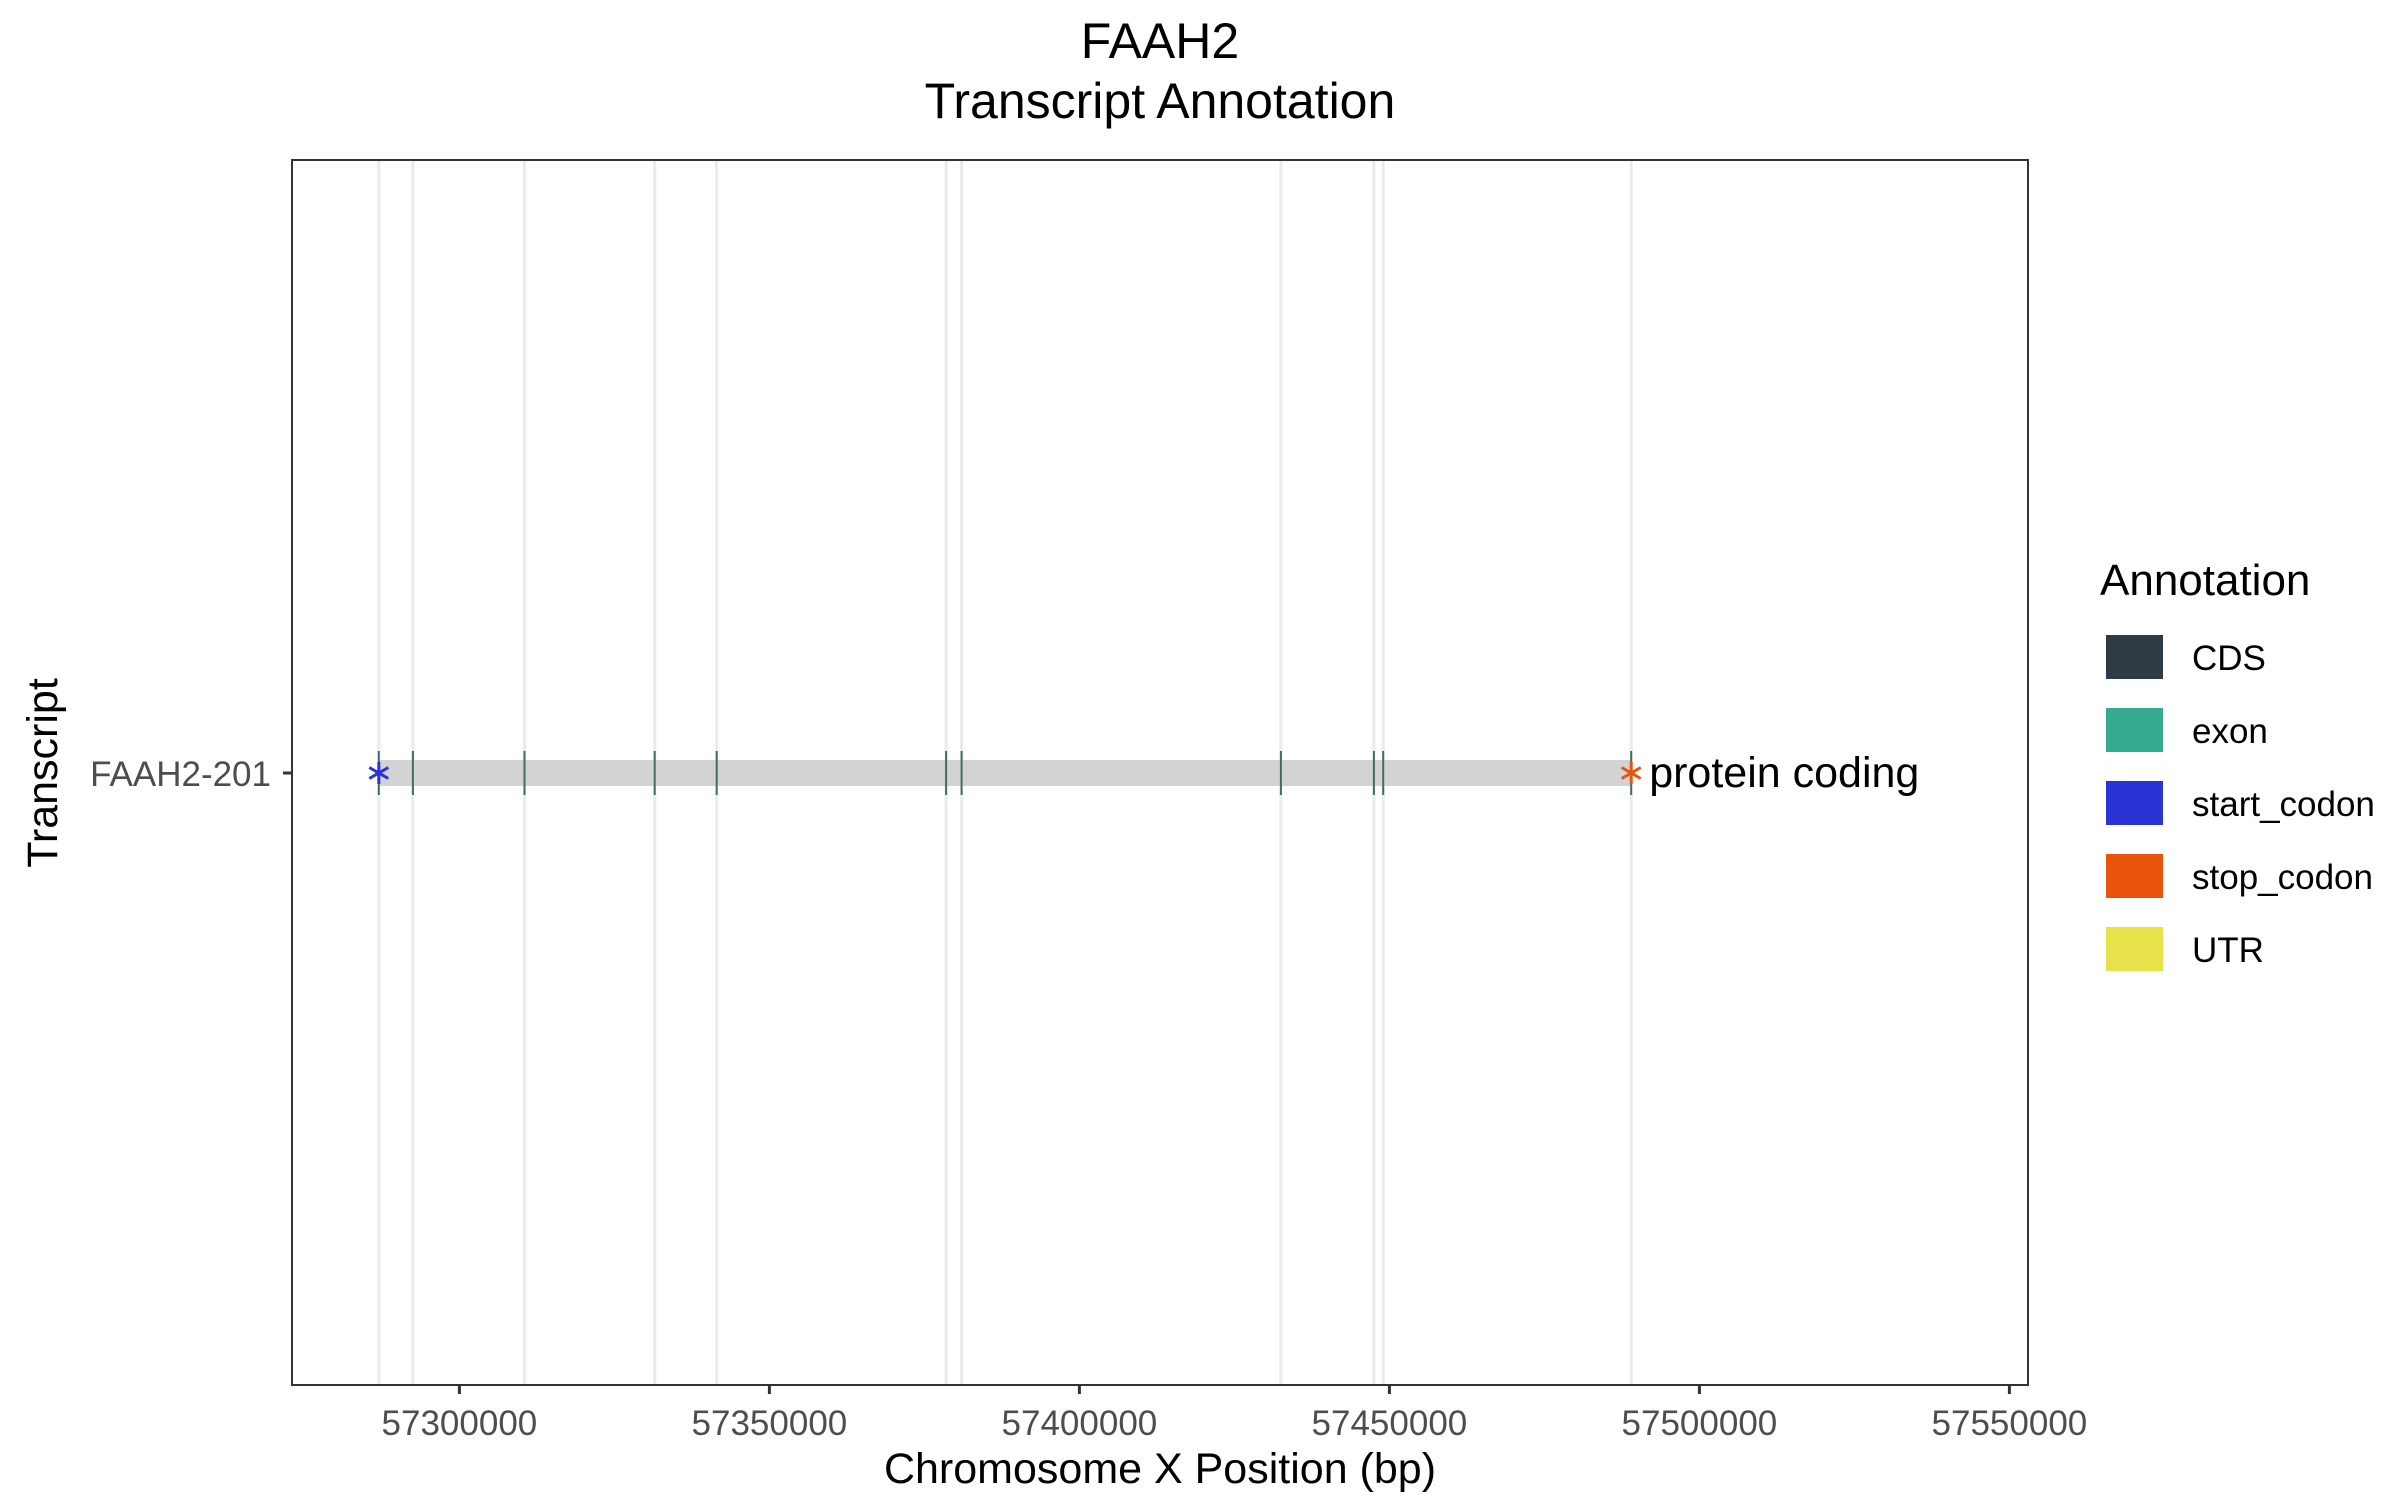 Image resolution: width=2400 pixels, height=1500 pixels. What do you see at coordinates (770, 1423) in the screenshot?
I see `x-tick-label: 57350000` at bounding box center [770, 1423].